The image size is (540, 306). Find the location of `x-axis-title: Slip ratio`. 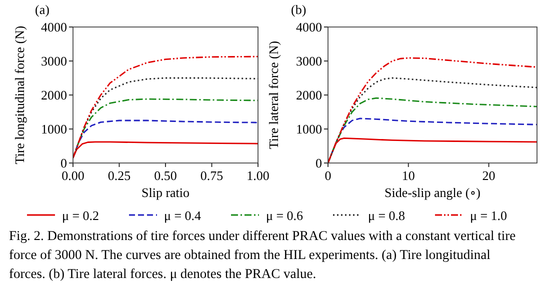

x-axis-title: Slip ratio is located at coordinates (165, 192).